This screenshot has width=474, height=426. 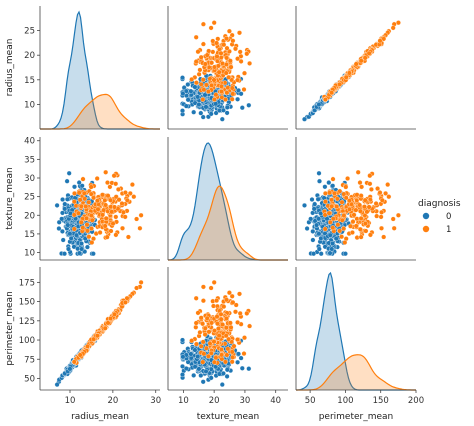 I want to click on panel-perimeter_mean-vs-texture_mean: 10 20 30 40, so click(x=227, y=336).